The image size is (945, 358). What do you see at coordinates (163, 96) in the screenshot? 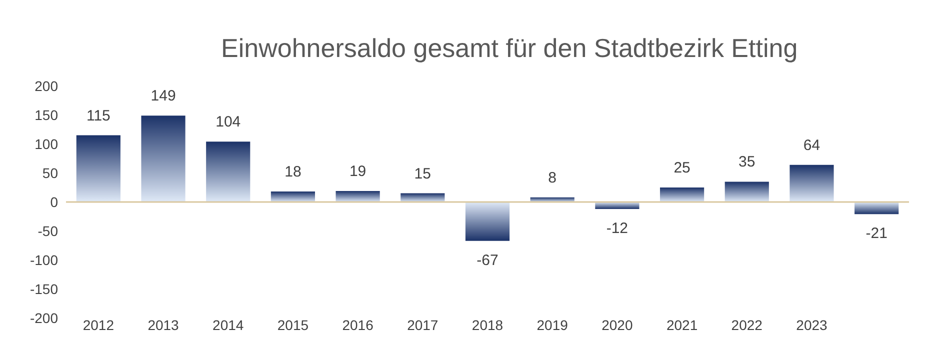
I see `data-label: 149` at bounding box center [163, 96].